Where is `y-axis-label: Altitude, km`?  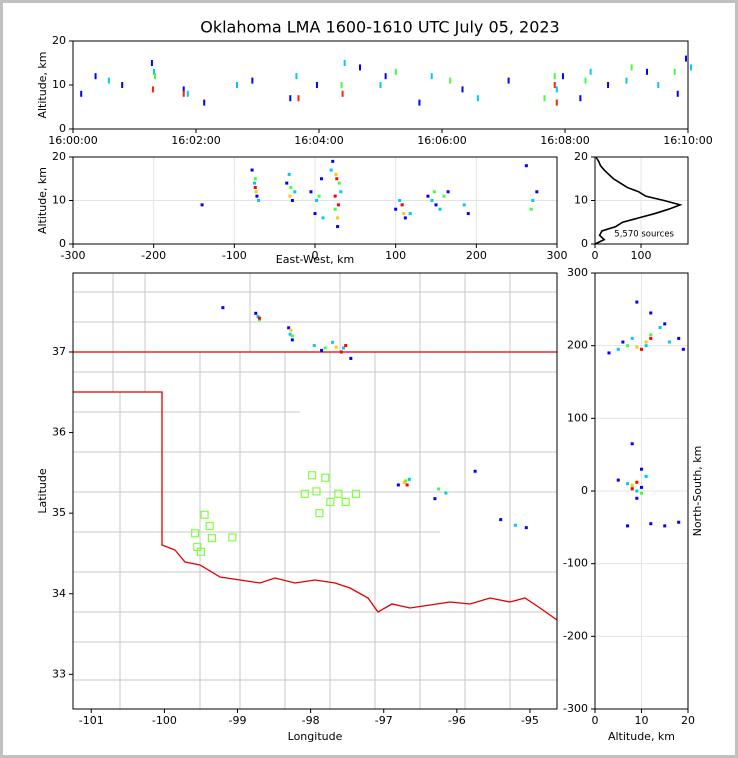
y-axis-label: Altitude, km is located at coordinates (42, 84).